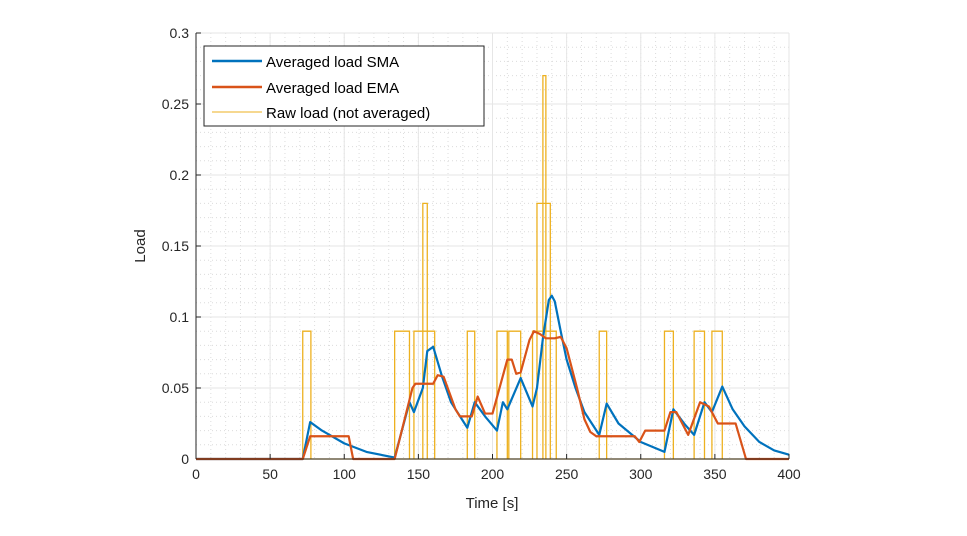 This screenshot has height=536, width=967. I want to click on x-tick-label: 300, so click(641, 474).